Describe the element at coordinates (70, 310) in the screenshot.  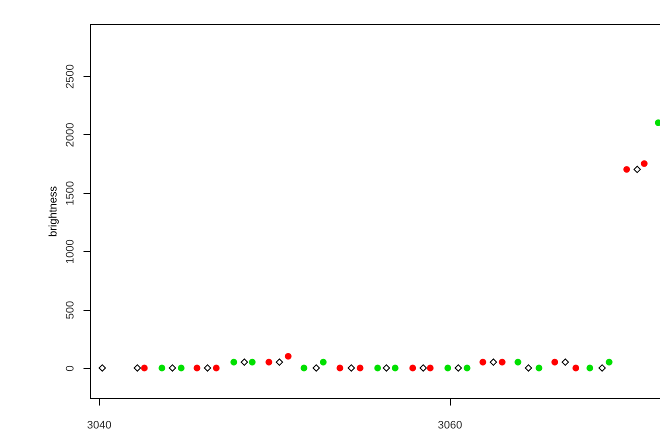
I see `y-tick-label: 500` at that location.